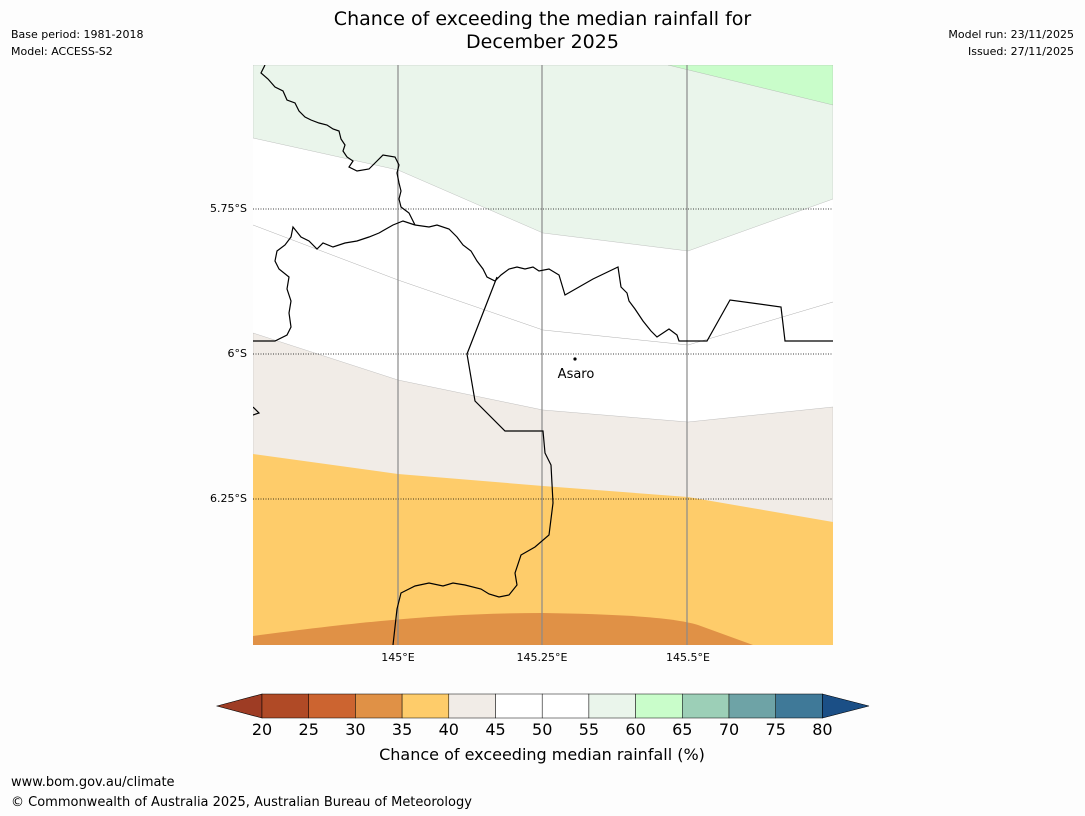 This screenshot has width=1085, height=816. What do you see at coordinates (77, 43) in the screenshot?
I see `meta-left: Base period: 1981-2018 Model: ACCESS-S2` at bounding box center [77, 43].